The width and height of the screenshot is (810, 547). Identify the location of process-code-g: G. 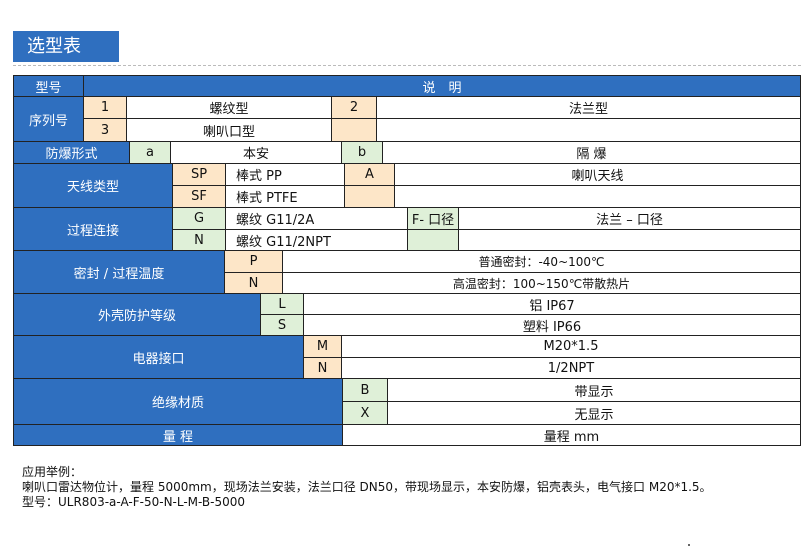
(199, 218).